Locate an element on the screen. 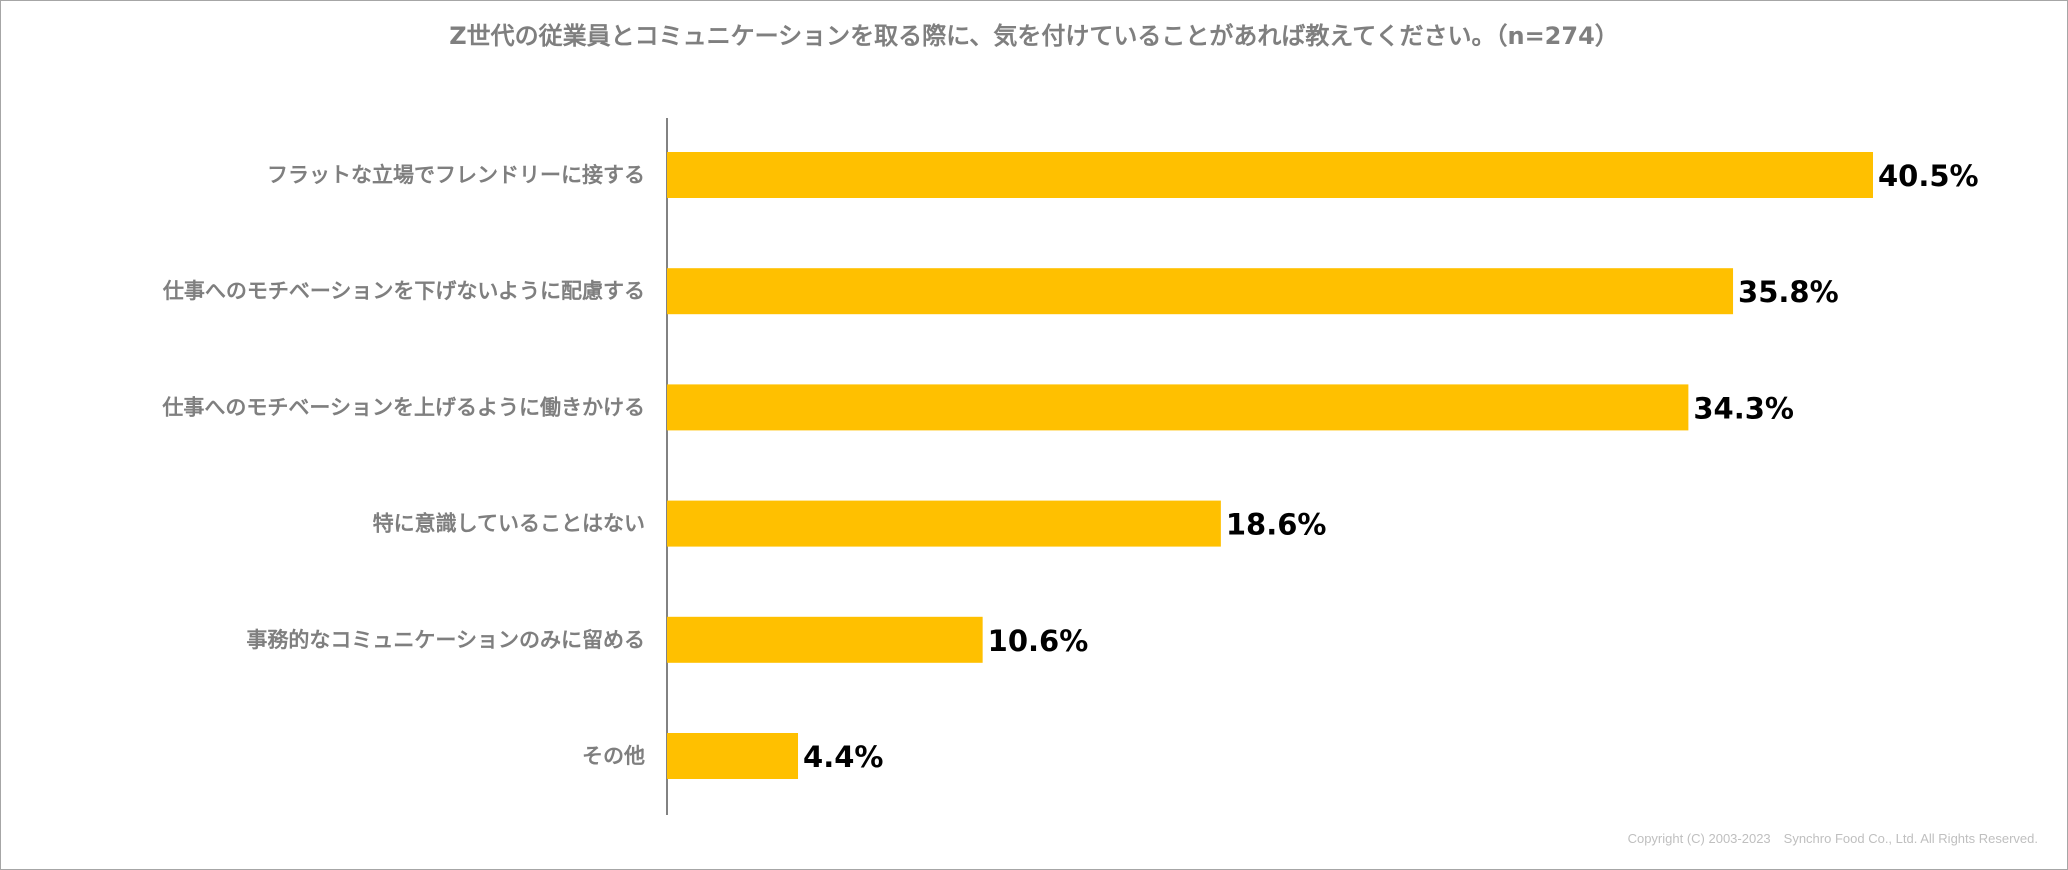 This screenshot has width=2068, height=870. category-label: 仕事へのモチベーションを上げるように働きかける is located at coordinates (403, 407).